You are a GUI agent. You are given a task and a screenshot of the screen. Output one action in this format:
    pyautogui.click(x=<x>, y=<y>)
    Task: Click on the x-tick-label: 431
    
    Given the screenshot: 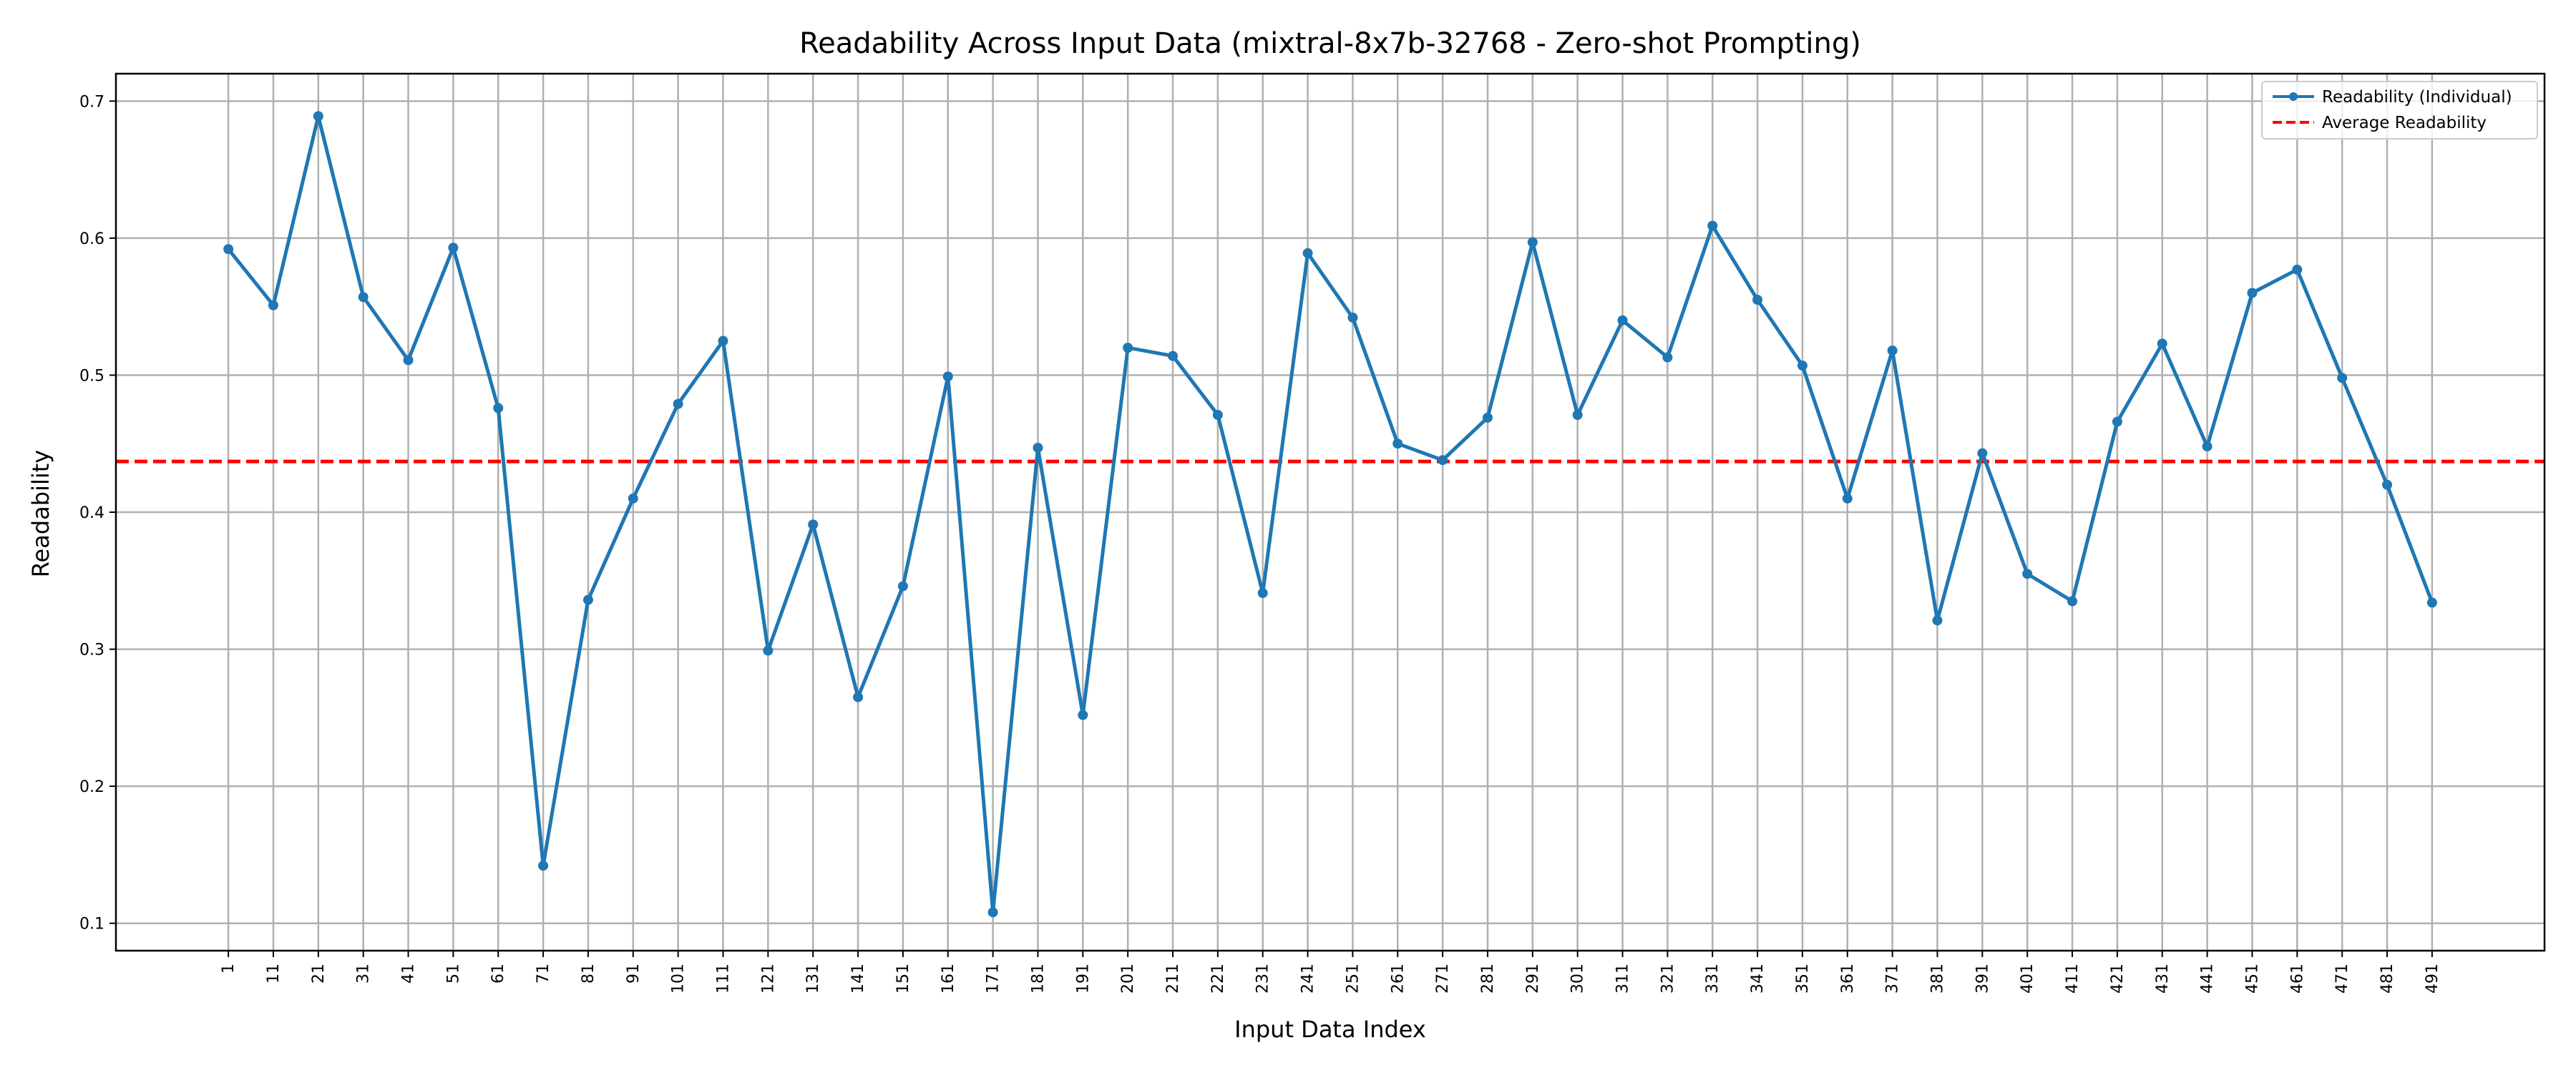 What is the action you would take?
    pyautogui.click(x=2163, y=979)
    